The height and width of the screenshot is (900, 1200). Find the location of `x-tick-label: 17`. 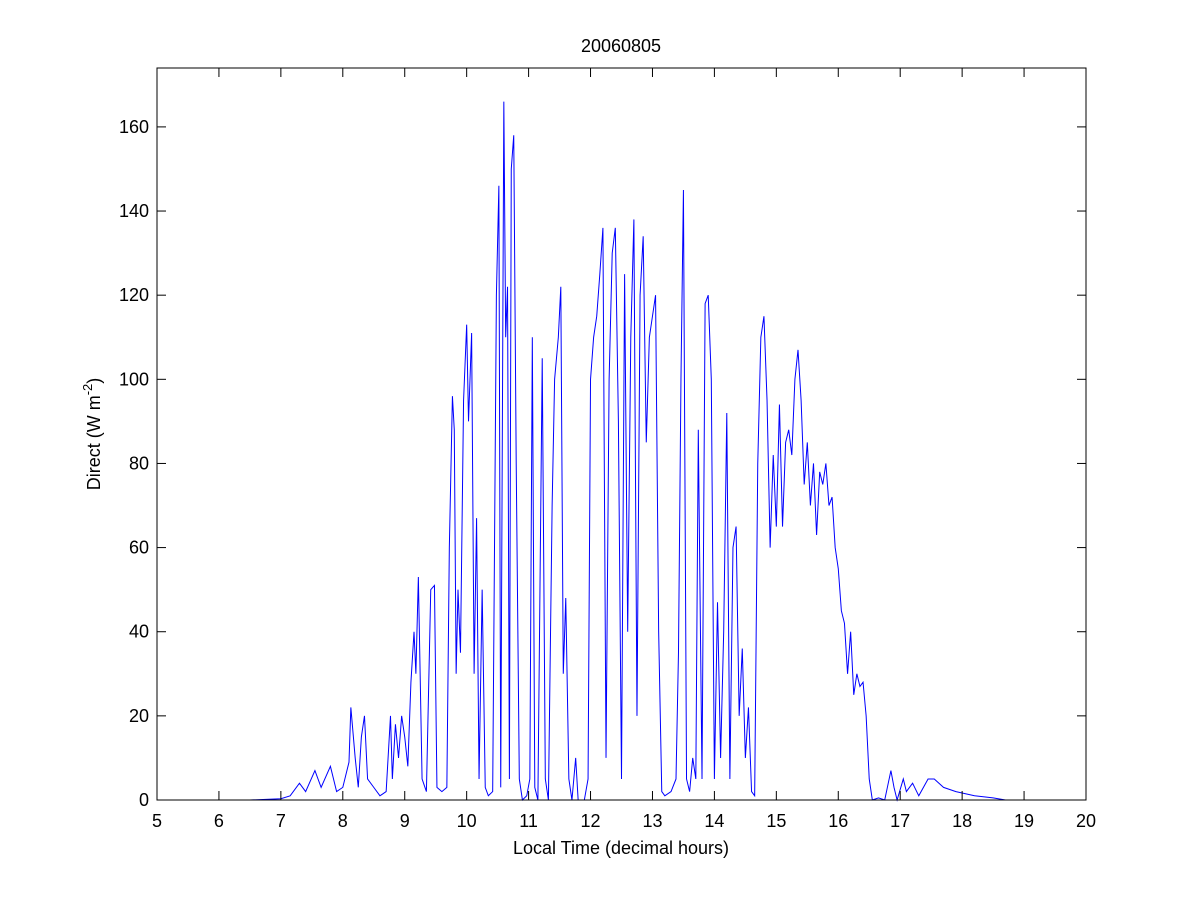

x-tick-label: 17 is located at coordinates (900, 821).